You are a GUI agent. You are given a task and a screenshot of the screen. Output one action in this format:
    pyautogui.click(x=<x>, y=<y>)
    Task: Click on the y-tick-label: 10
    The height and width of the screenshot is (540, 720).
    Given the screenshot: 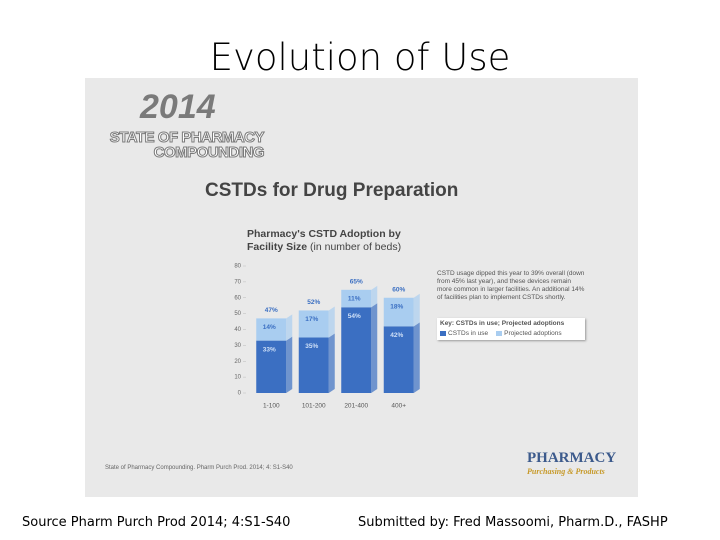 What is the action you would take?
    pyautogui.click(x=237, y=378)
    